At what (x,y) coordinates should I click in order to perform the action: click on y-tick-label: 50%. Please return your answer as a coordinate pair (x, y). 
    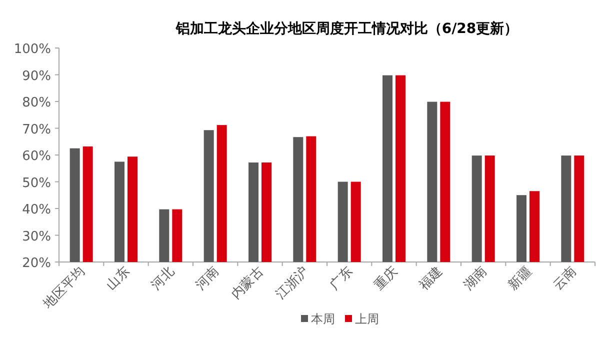
    Looking at the image, I should click on (36, 183).